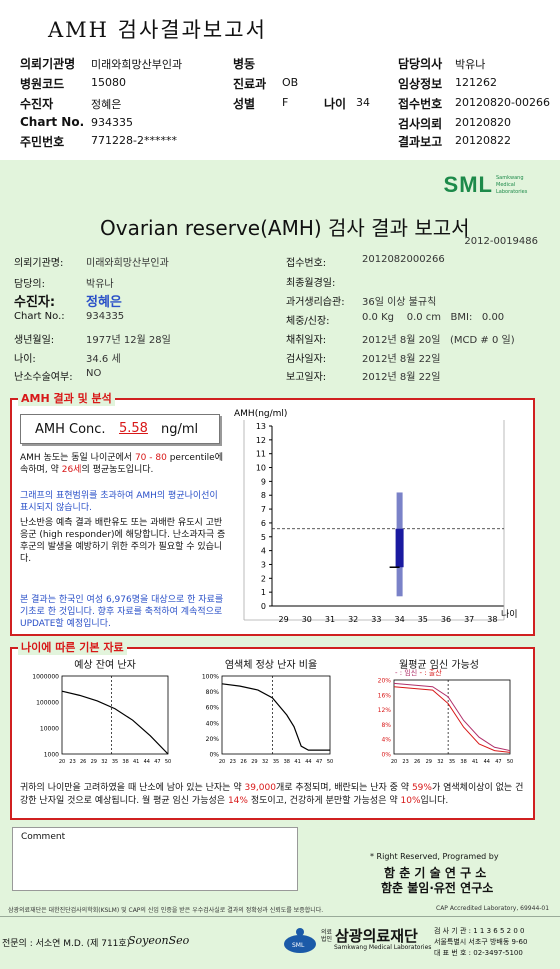 Image resolution: width=560 pixels, height=969 pixels. I want to click on header-value: 20120820-00266, so click(502, 102).